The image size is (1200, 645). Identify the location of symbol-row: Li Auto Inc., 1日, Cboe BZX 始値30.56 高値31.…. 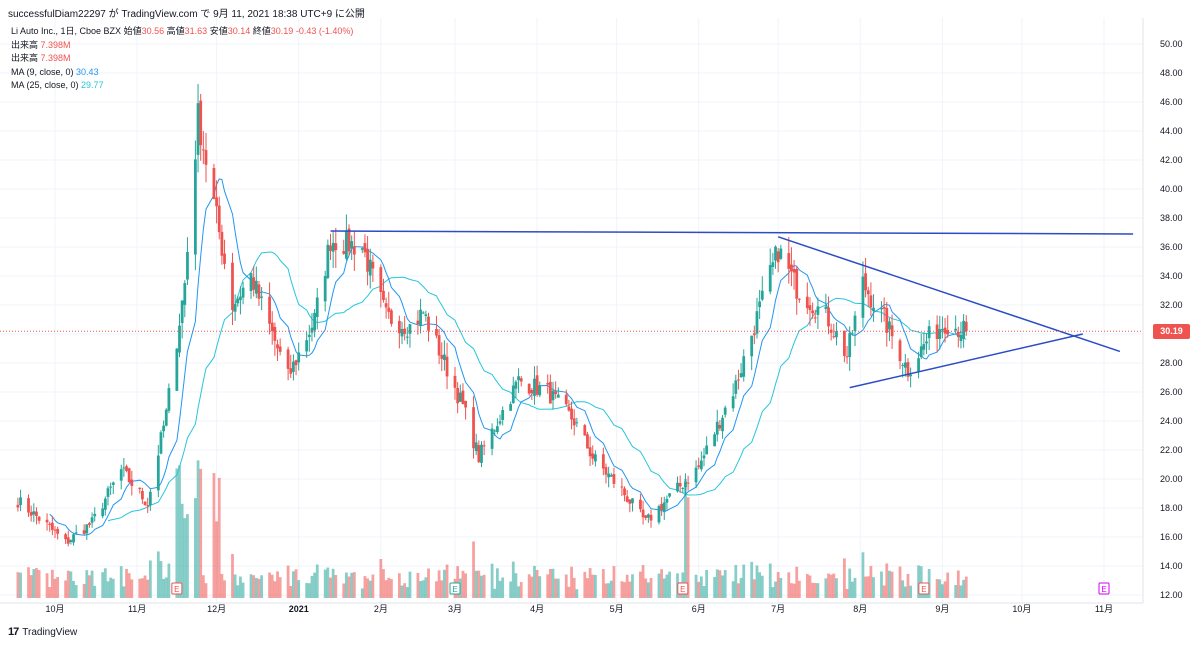
(182, 32).